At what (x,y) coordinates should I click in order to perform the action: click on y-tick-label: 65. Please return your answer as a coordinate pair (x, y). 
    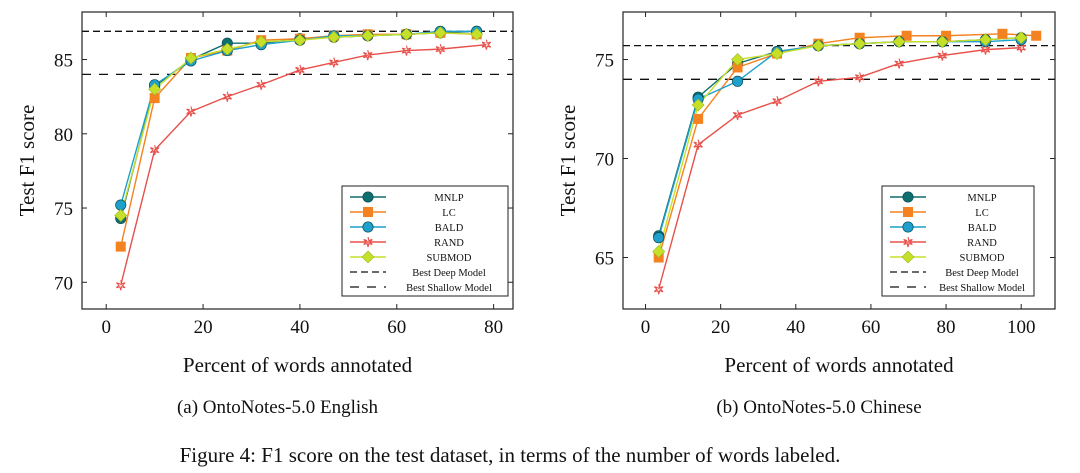
    Looking at the image, I should click on (604, 259).